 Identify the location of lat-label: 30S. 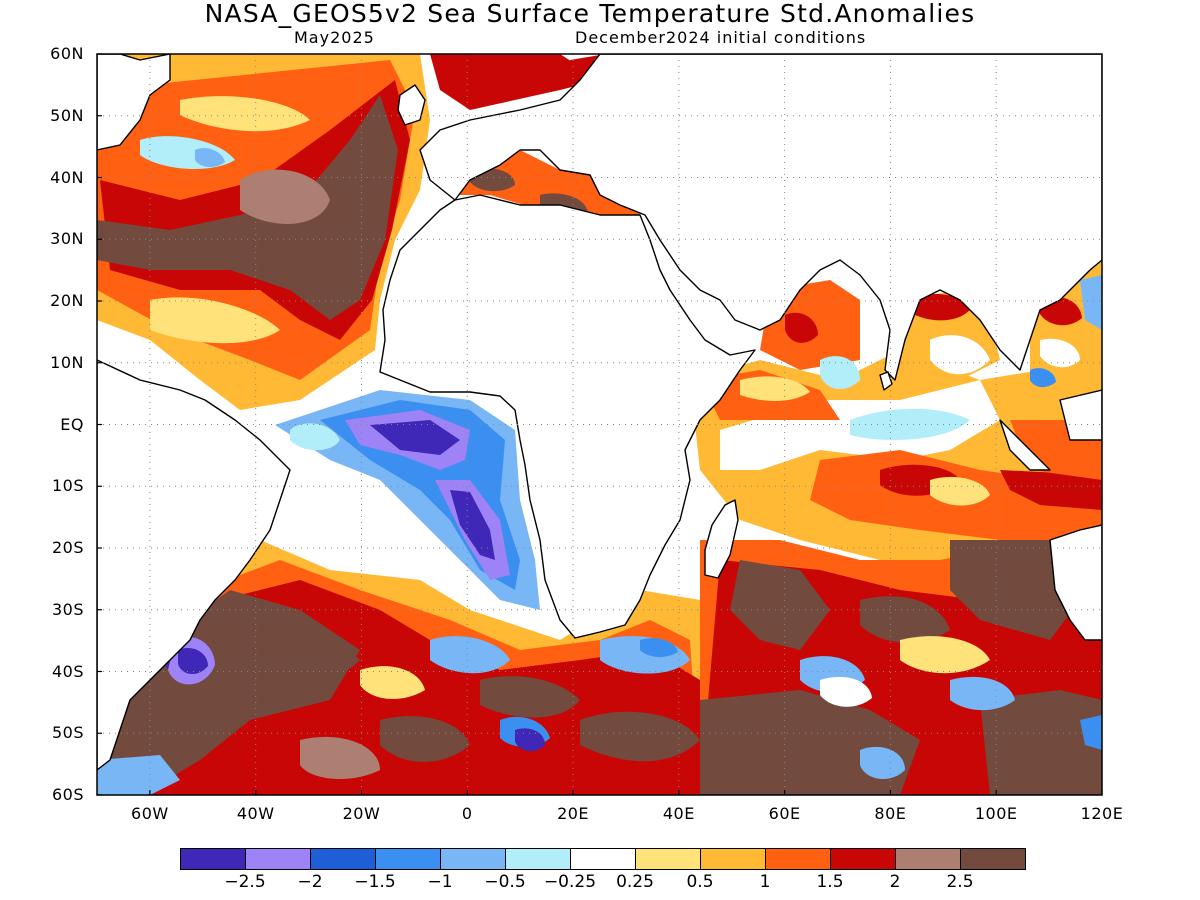
(67, 609).